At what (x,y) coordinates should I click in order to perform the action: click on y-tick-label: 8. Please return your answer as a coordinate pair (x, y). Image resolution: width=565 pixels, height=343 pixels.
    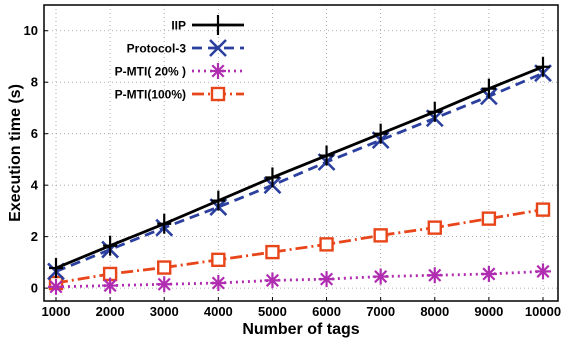
    Looking at the image, I should click on (34, 82).